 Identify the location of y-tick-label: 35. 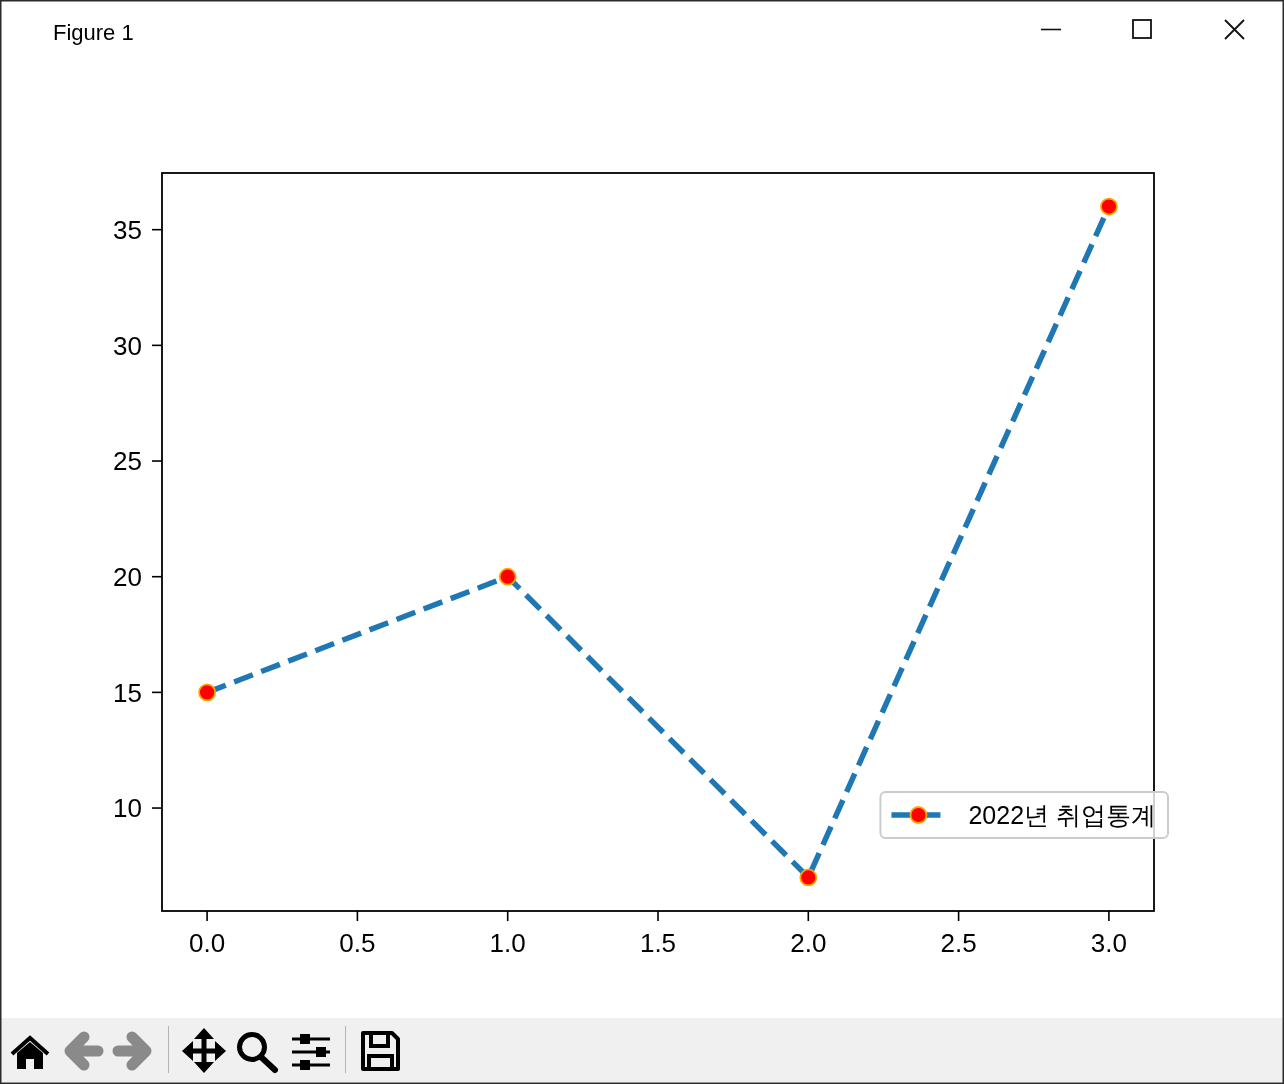
(127, 230).